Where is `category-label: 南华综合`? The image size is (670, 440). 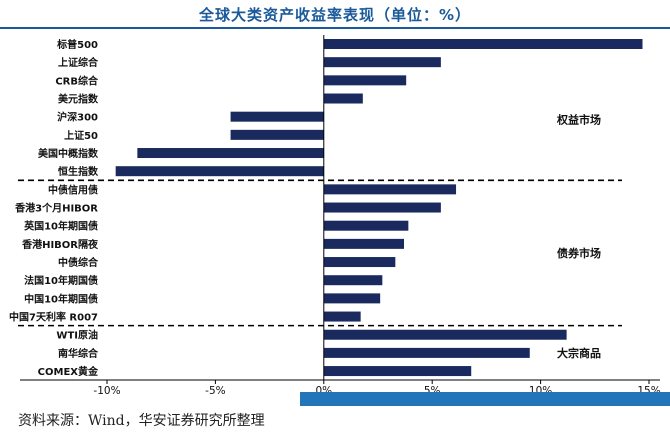 category-label: 南华综合 is located at coordinates (78, 353).